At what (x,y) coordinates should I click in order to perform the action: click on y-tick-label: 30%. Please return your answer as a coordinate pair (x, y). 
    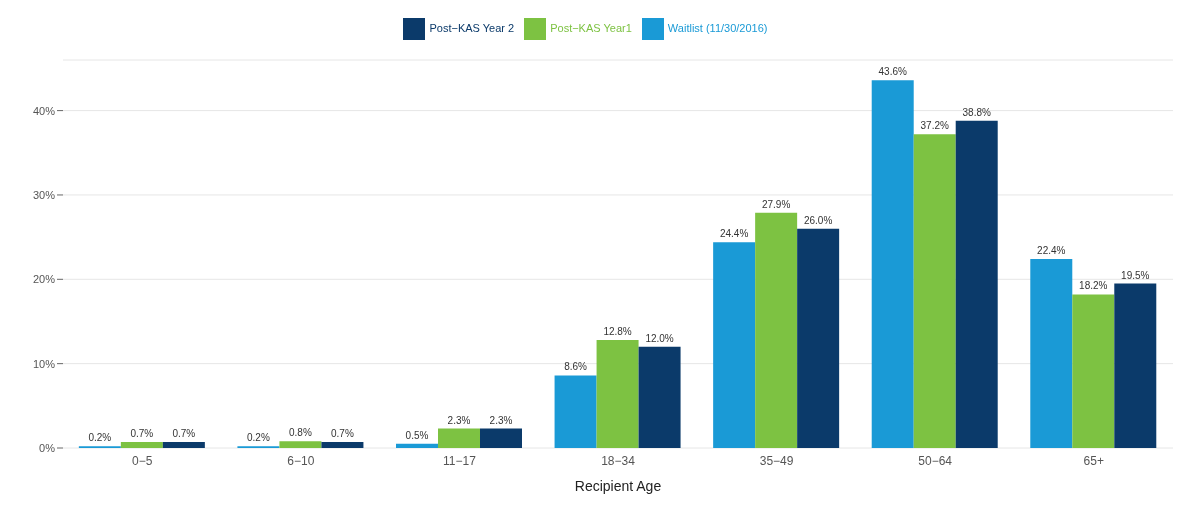
    Looking at the image, I should click on (44, 194).